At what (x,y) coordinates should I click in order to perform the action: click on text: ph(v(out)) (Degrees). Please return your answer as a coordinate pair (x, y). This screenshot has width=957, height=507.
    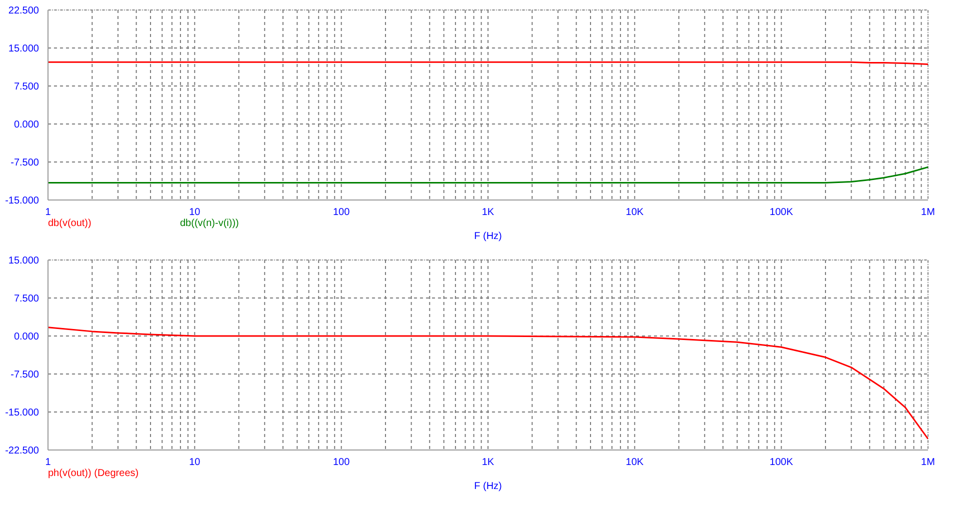
    Looking at the image, I should click on (93, 473).